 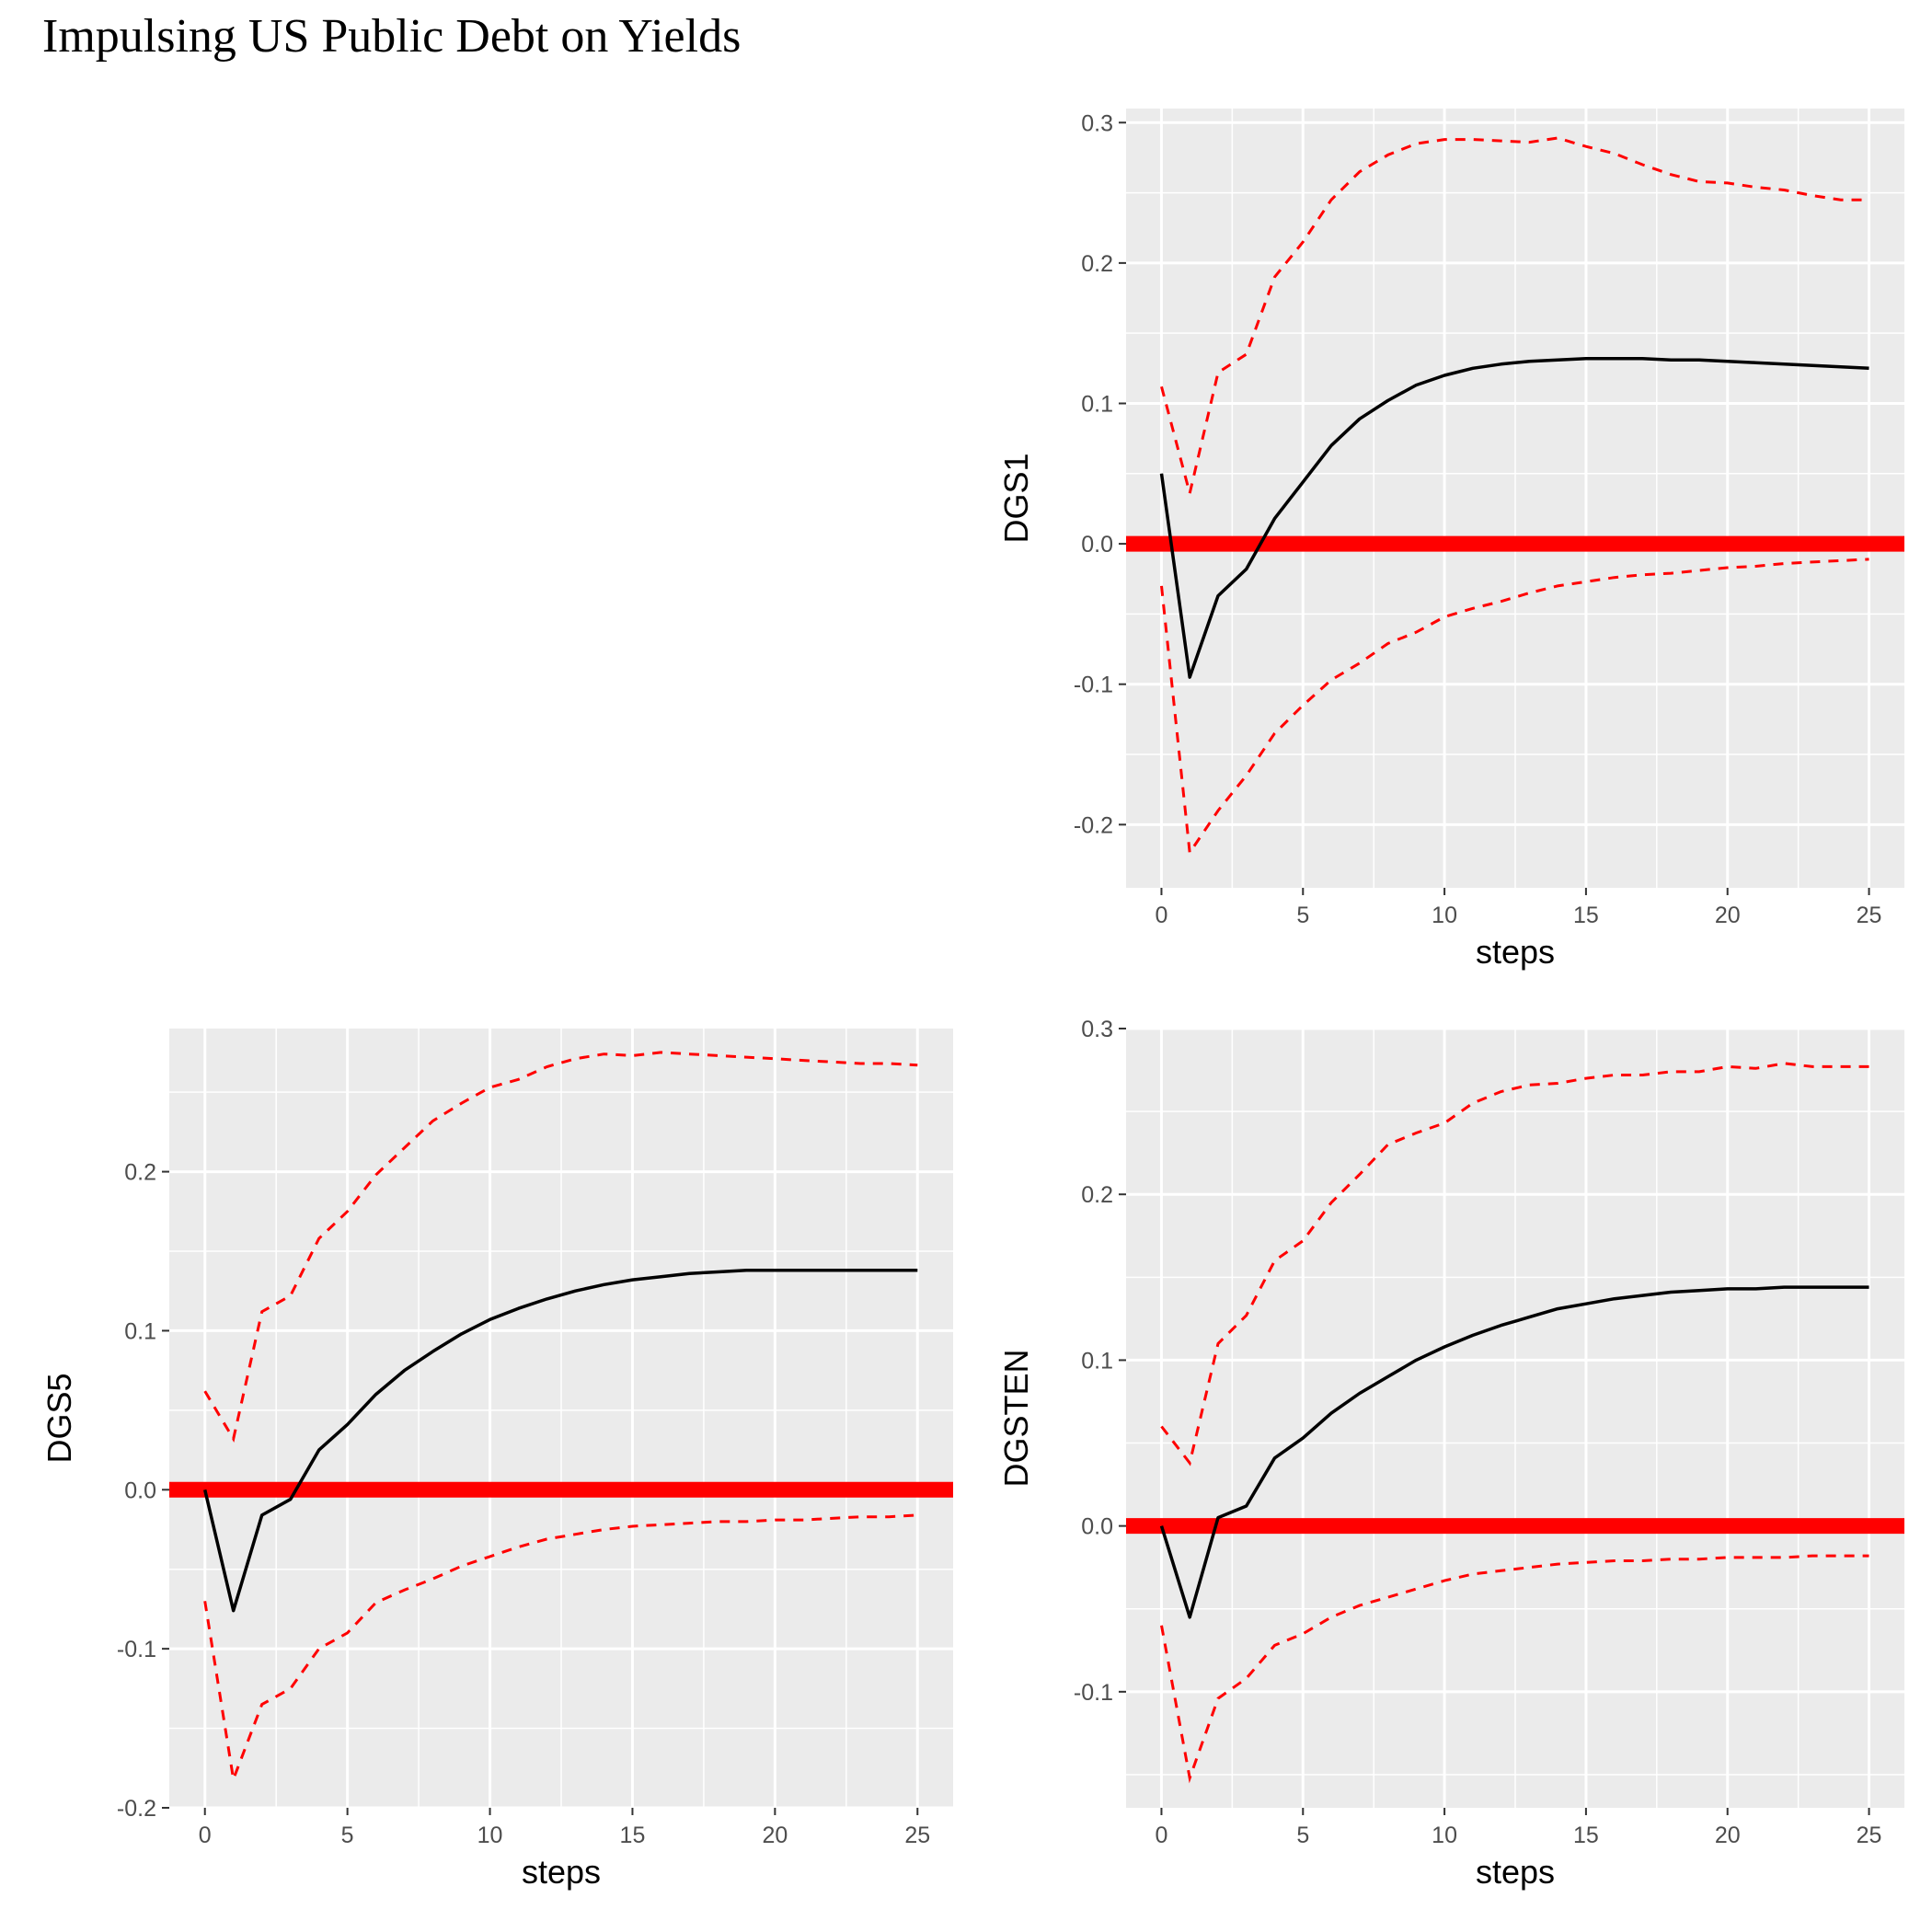 I want to click on y-axis-title: DGS5, so click(x=59, y=1418).